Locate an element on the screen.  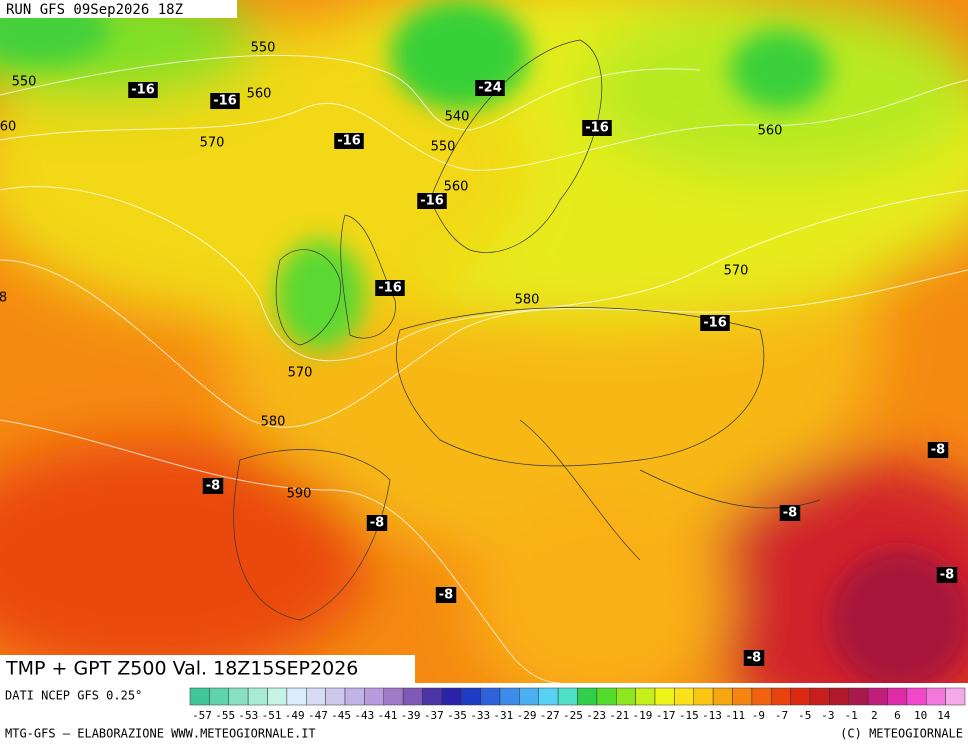
colorbar-label: -51 is located at coordinates (272, 715).